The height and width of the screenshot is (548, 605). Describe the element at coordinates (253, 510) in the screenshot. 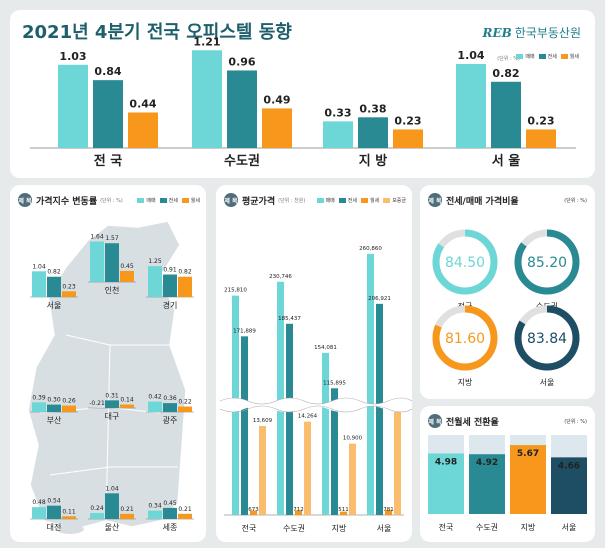

I see `avg-bar-label-0-2: 673` at that location.